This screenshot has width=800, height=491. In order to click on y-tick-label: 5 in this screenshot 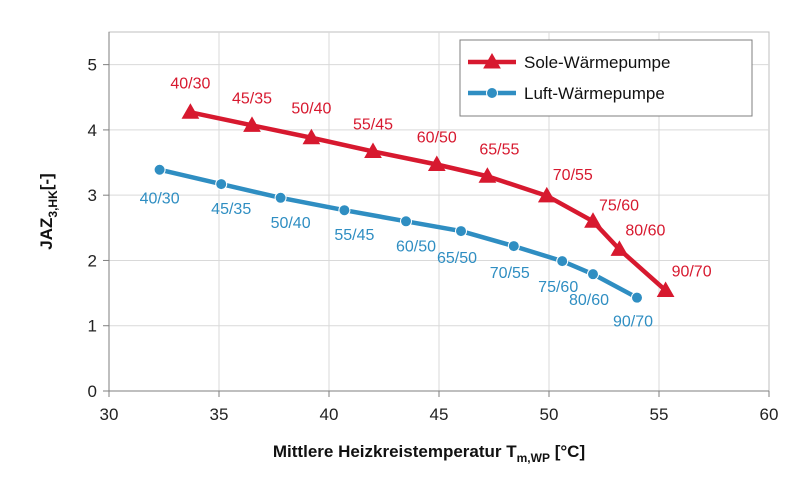, I will do `click(92, 65)`.